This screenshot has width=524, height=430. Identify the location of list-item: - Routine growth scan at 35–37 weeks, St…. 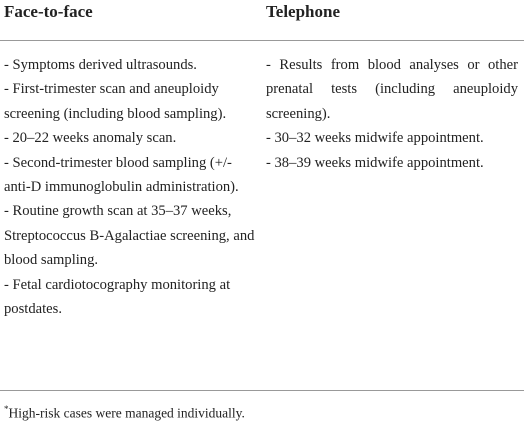
(129, 236).